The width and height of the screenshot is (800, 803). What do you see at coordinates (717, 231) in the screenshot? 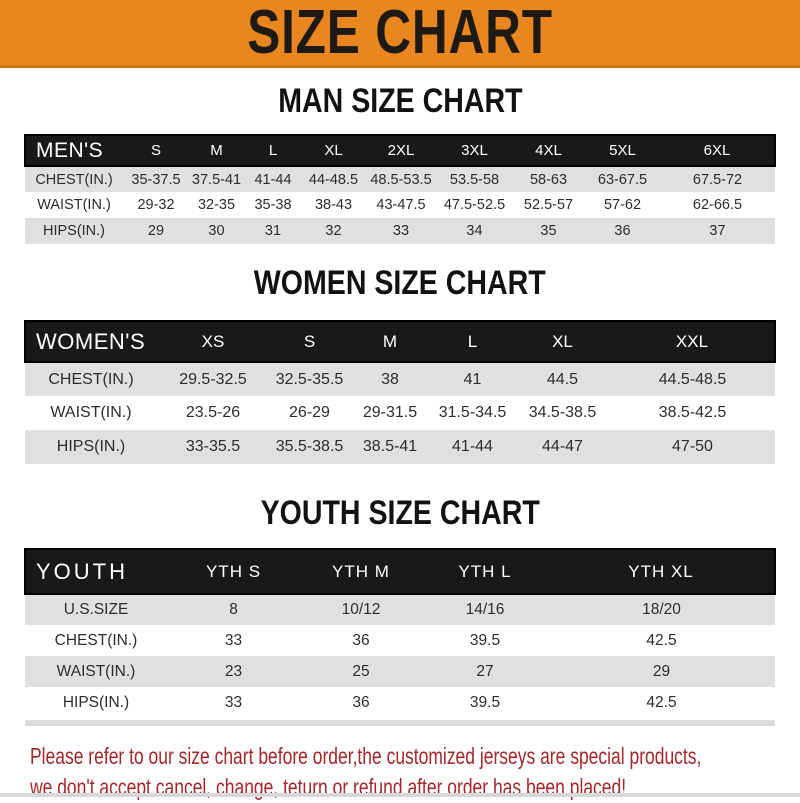
I see `size-value-cell: 37` at bounding box center [717, 231].